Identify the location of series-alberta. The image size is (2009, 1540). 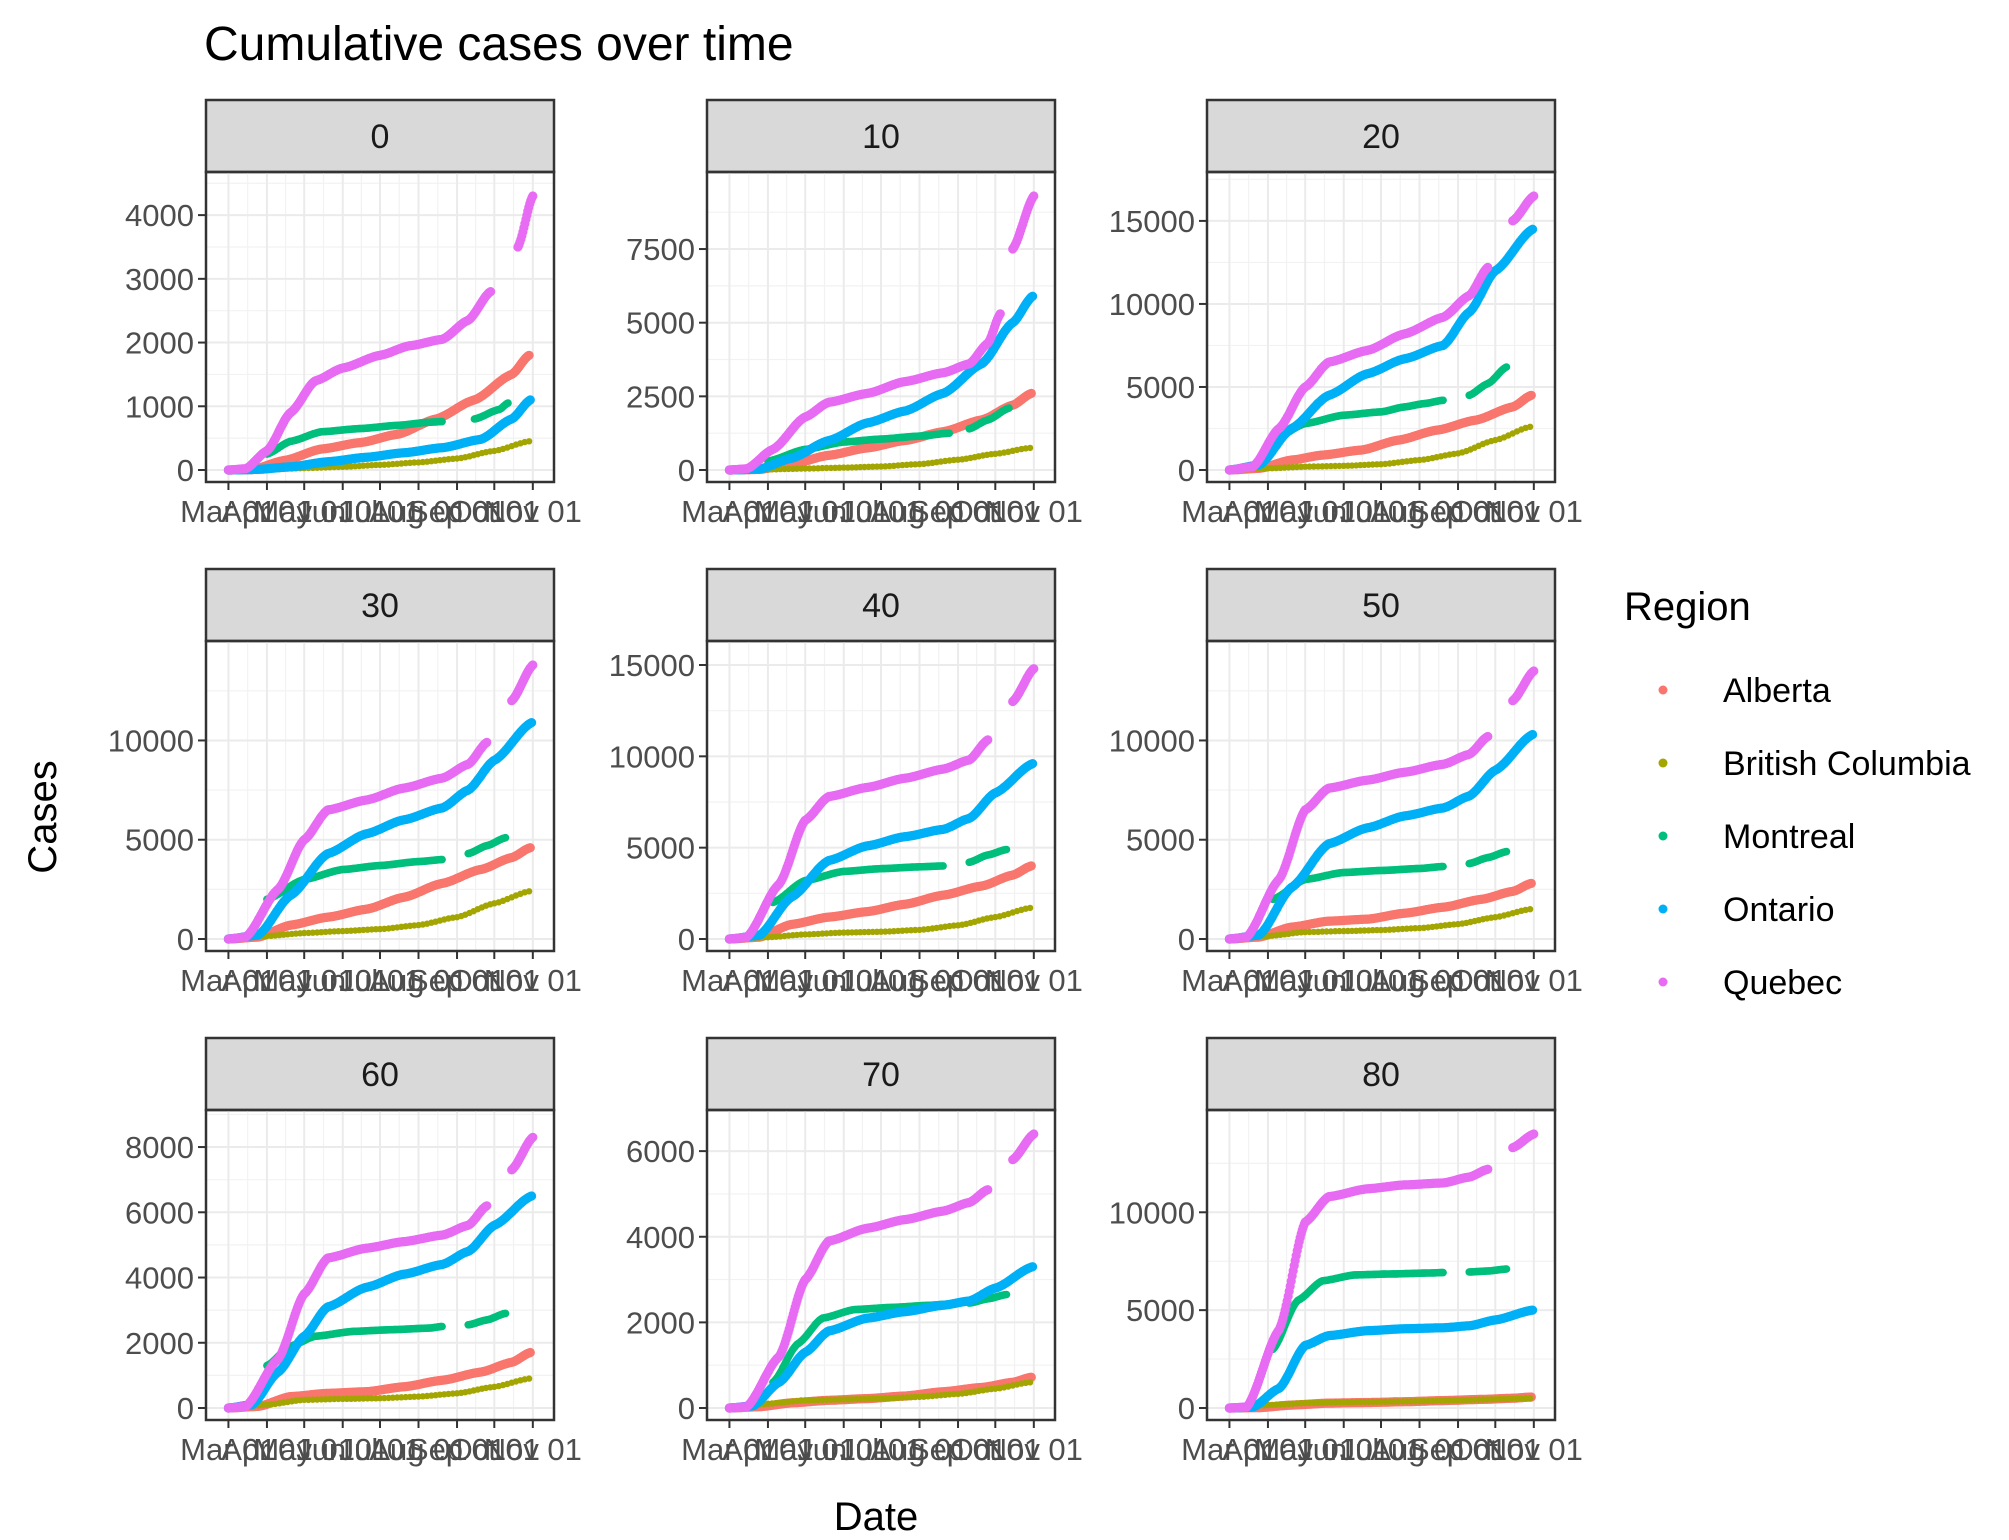
(378, 412).